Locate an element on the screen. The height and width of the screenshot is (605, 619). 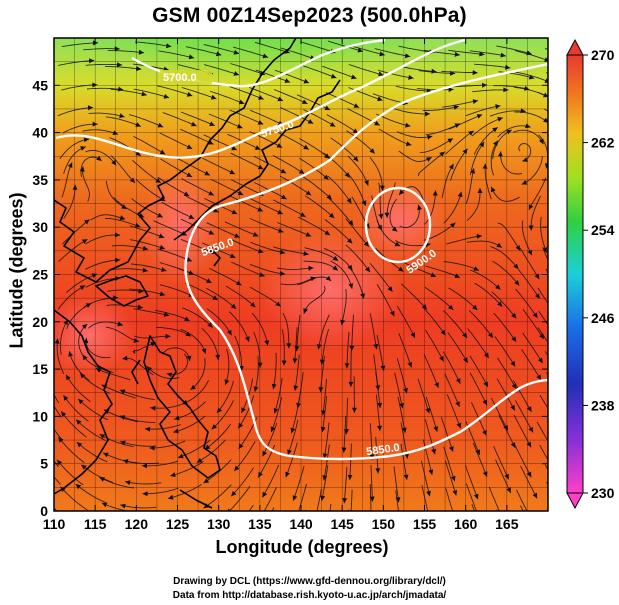
x-tick-label: 140 is located at coordinates (301, 524).